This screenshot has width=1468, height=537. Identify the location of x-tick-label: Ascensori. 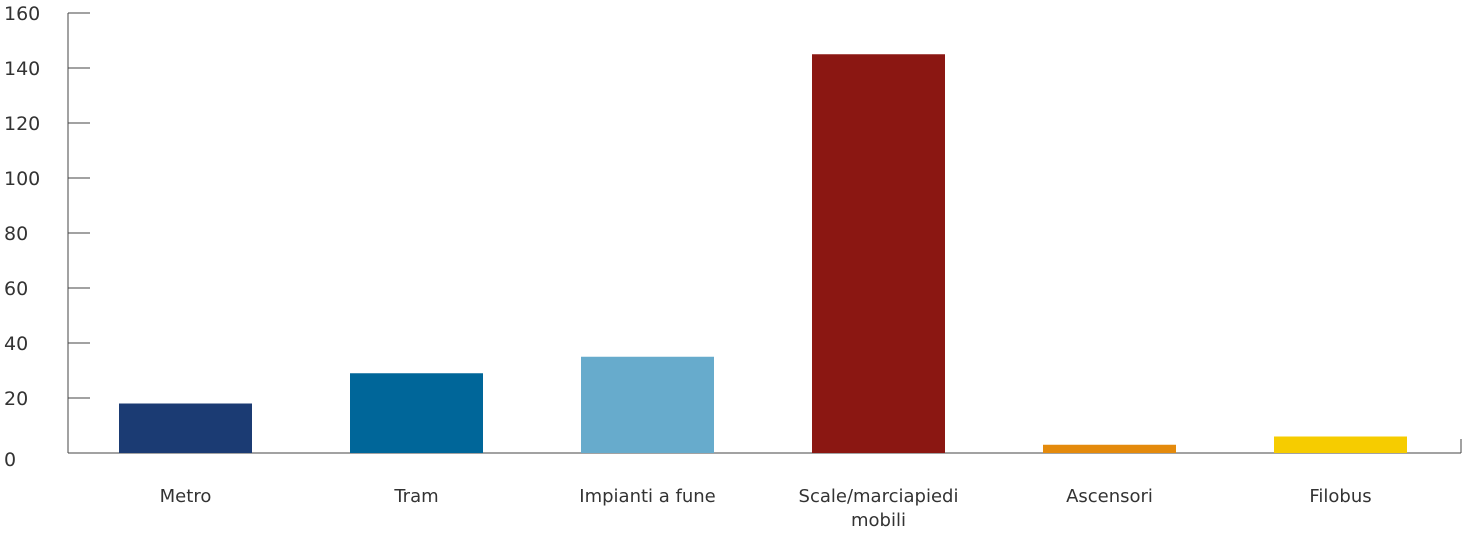
(1109, 496).